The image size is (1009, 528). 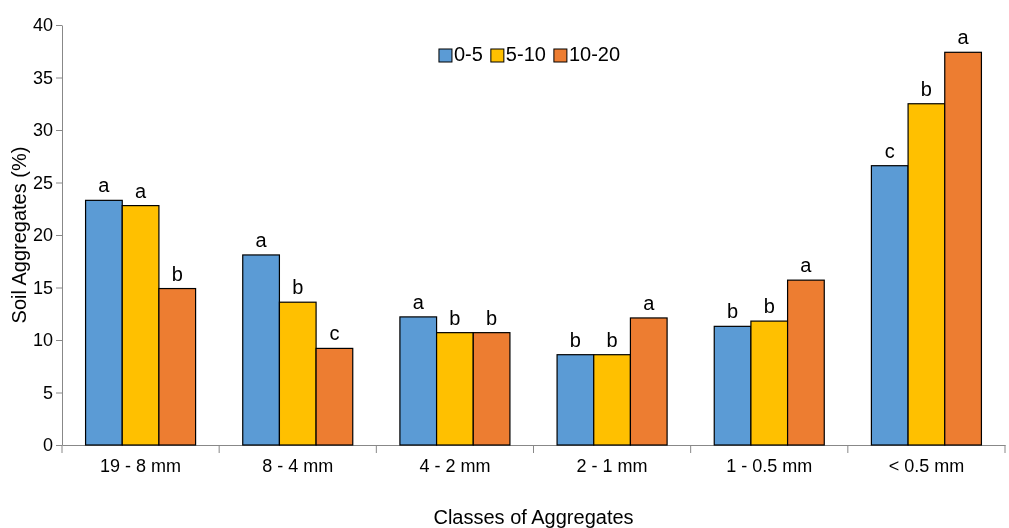 I want to click on legend-label: 5-10, so click(x=525, y=54).